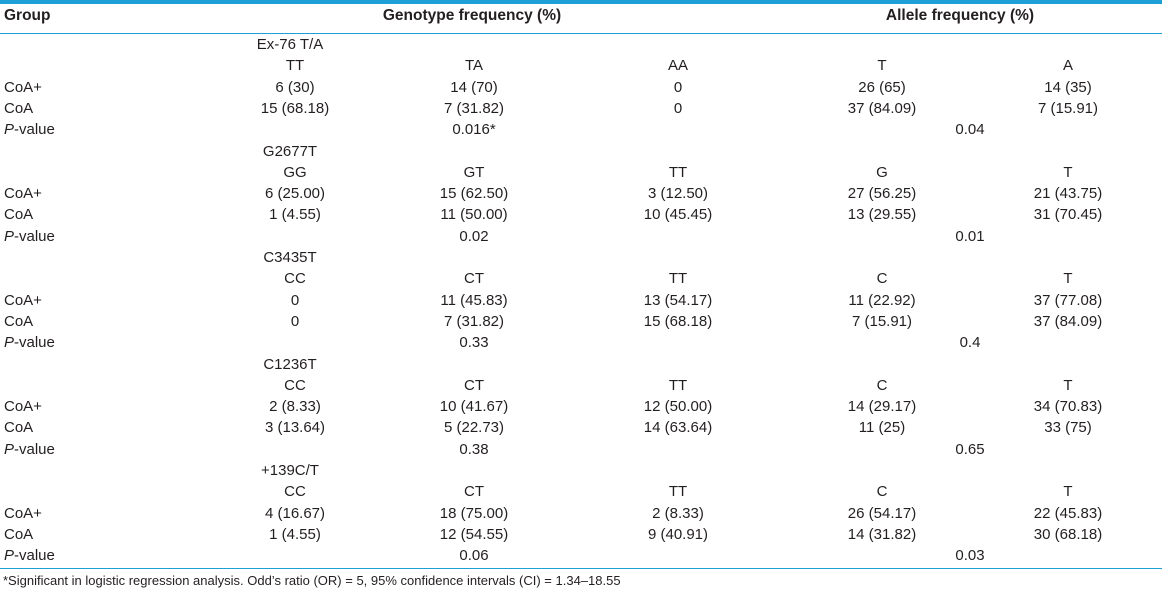  What do you see at coordinates (474, 428) in the screenshot?
I see `table-cell: 5 (22.73)` at bounding box center [474, 428].